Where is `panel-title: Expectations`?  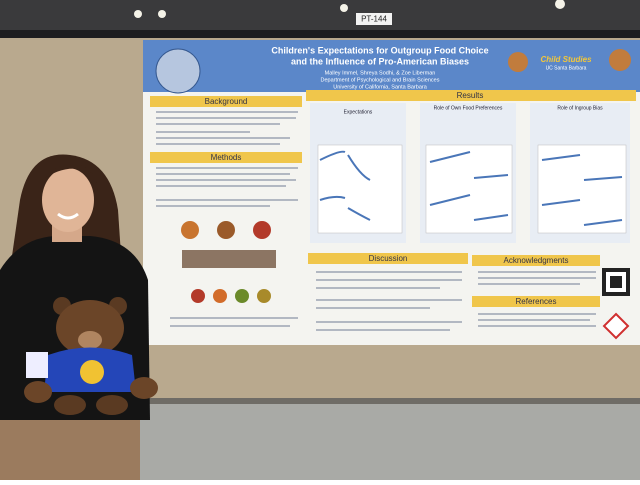 panel-title: Expectations is located at coordinates (358, 112).